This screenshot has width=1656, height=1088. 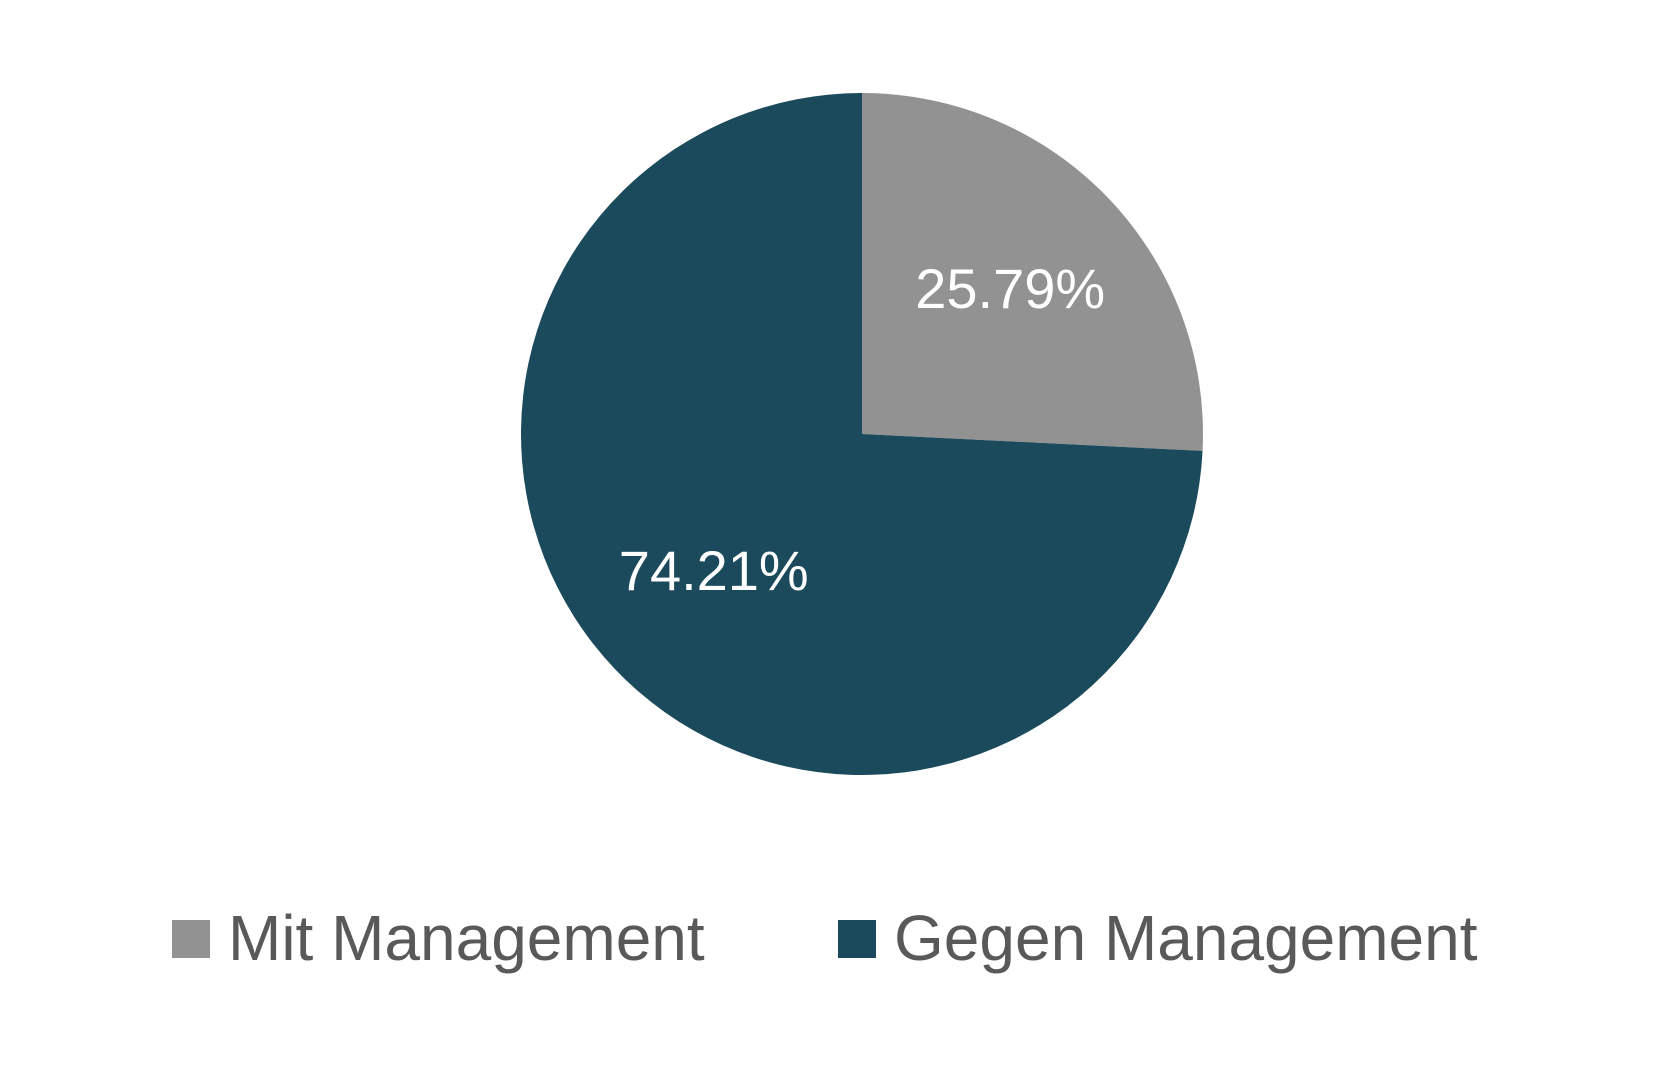 I want to click on legend-swatch-gegen-management, so click(x=857, y=939).